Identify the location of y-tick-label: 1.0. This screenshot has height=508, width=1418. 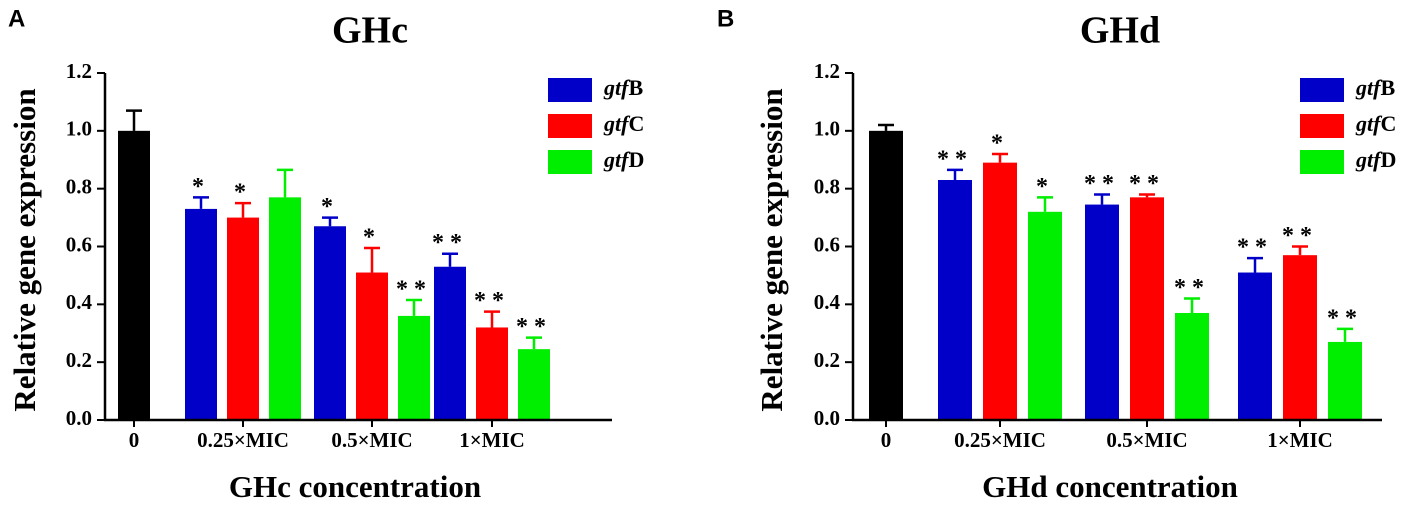
(827, 129).